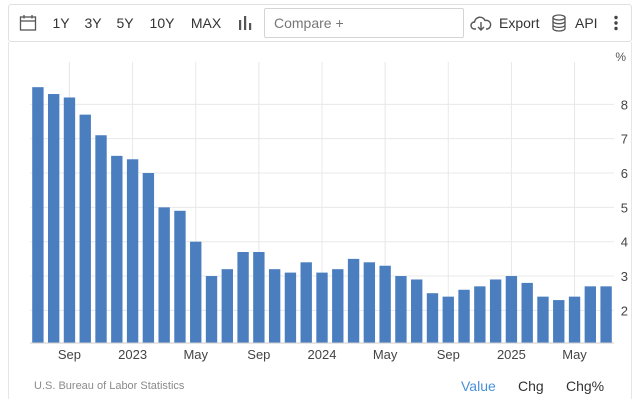 The width and height of the screenshot is (640, 407). I want to click on range-5y-button: 5Y, so click(125, 23).